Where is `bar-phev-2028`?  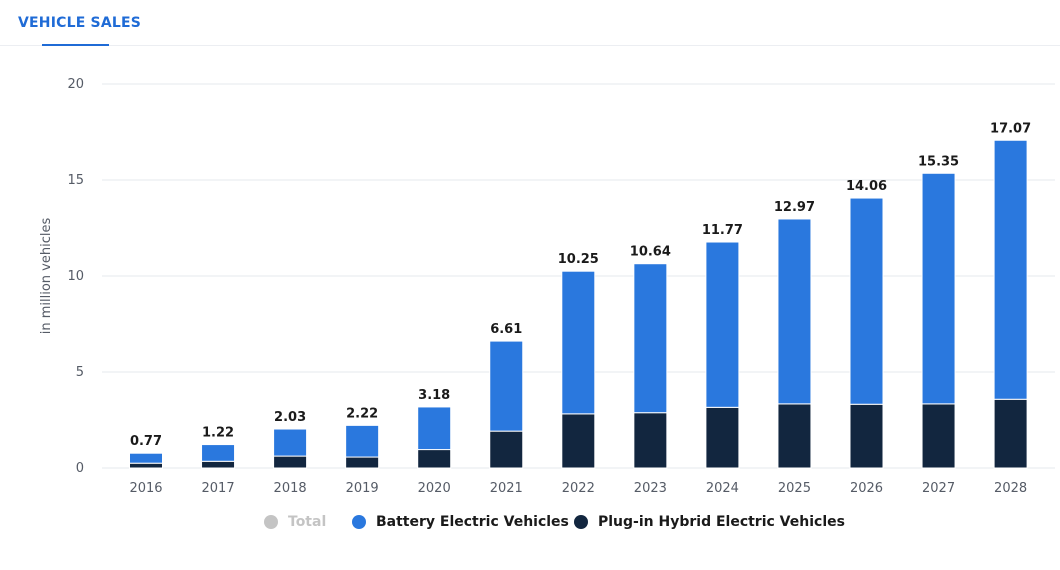
bar-phev-2028 is located at coordinates (1010, 433).